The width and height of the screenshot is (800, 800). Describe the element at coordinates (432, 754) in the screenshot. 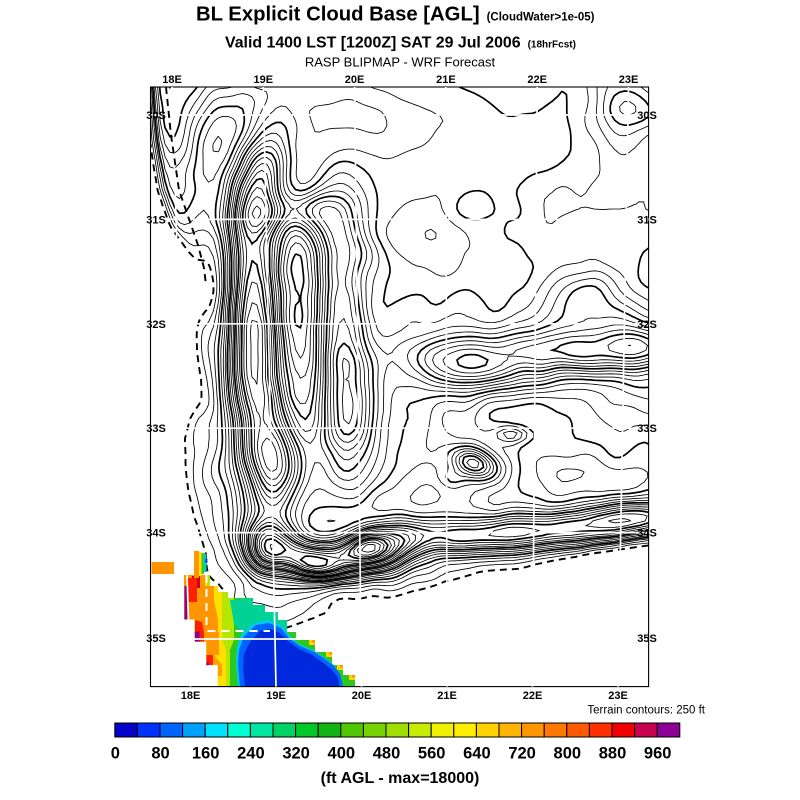

I see `svg-text: 560` at that location.